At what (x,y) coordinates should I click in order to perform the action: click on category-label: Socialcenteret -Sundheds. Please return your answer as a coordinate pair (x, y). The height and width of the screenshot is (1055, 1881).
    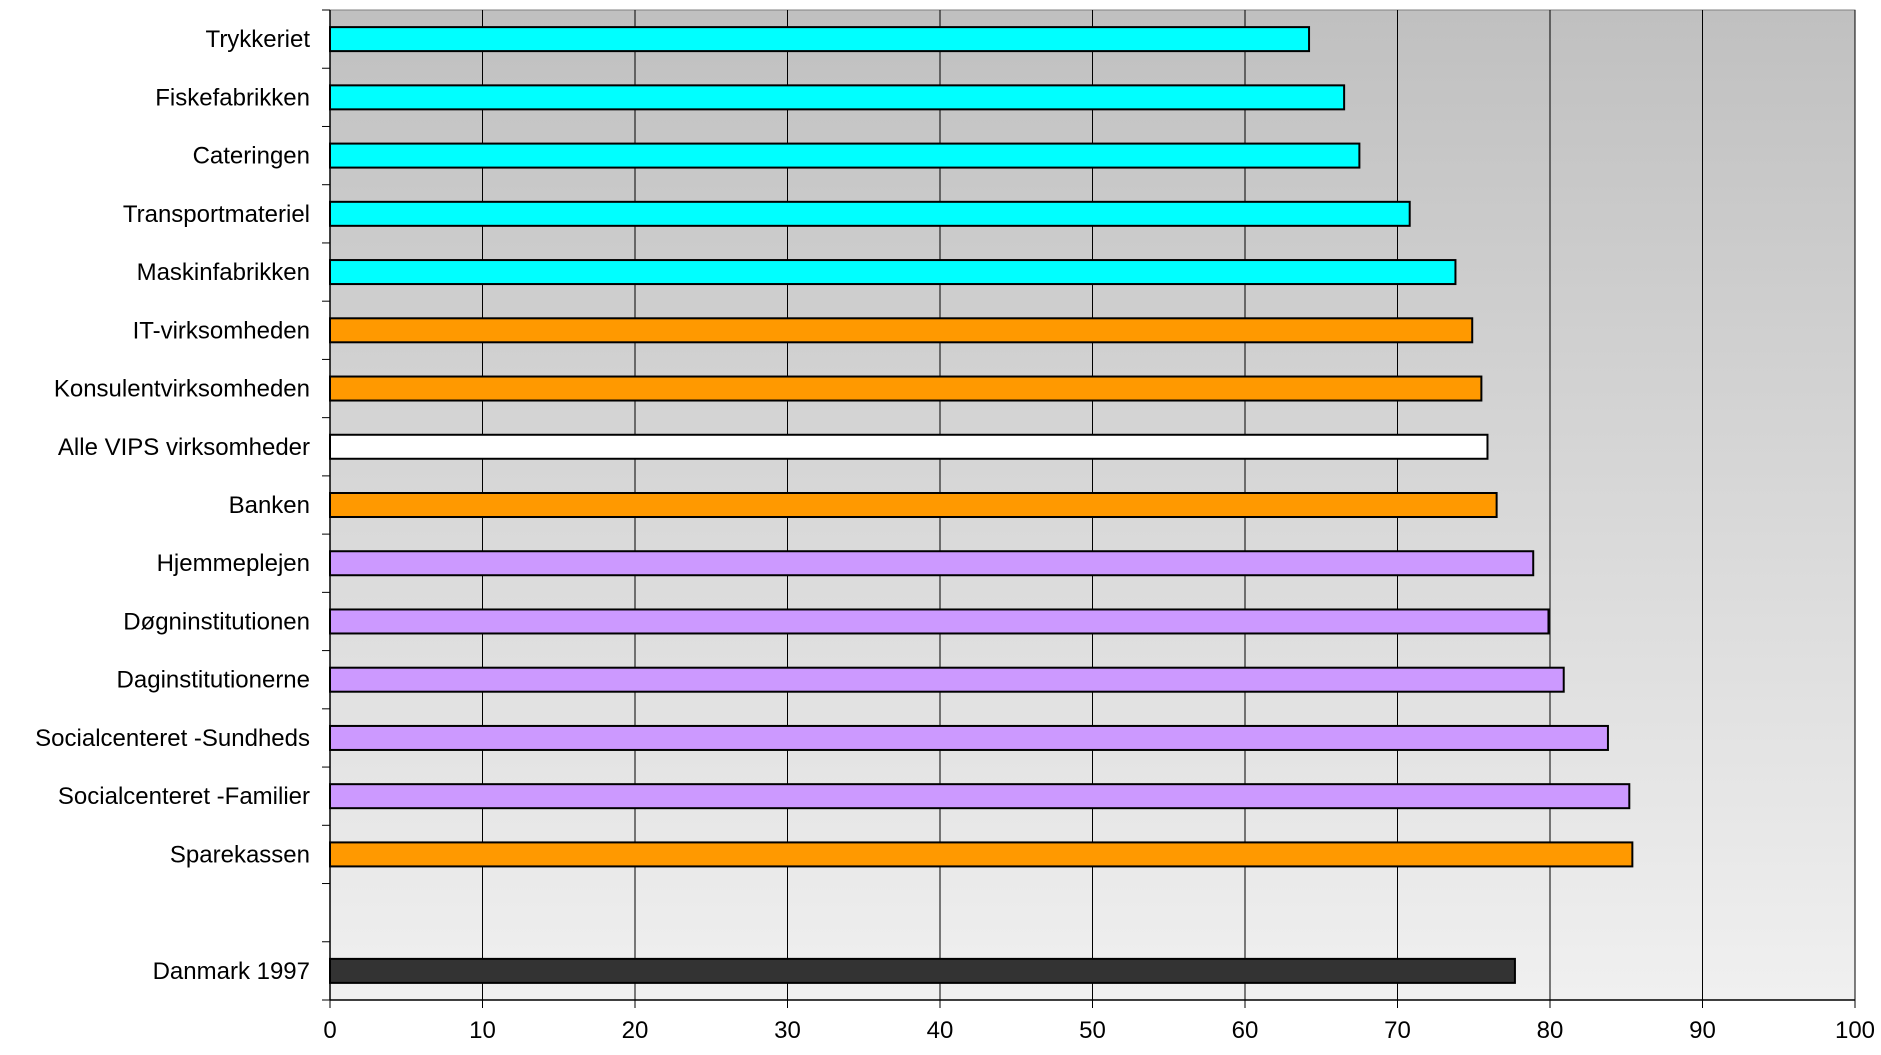
    Looking at the image, I should click on (172, 738).